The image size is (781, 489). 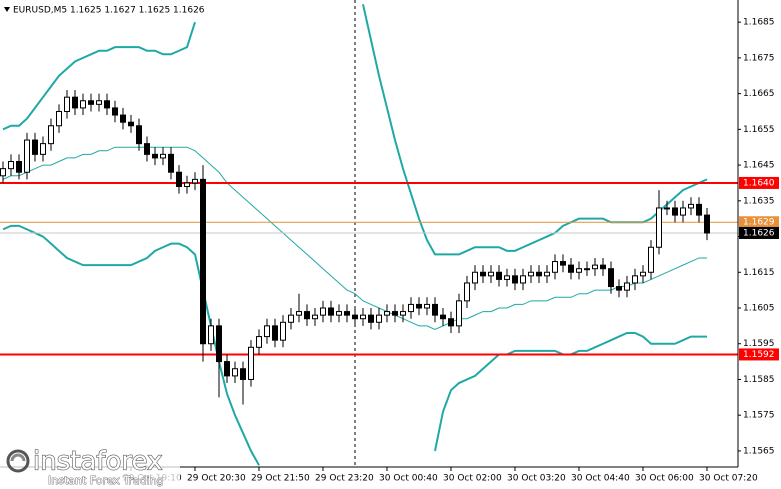 I want to click on y-tick-label: 1.1585, so click(x=759, y=380).